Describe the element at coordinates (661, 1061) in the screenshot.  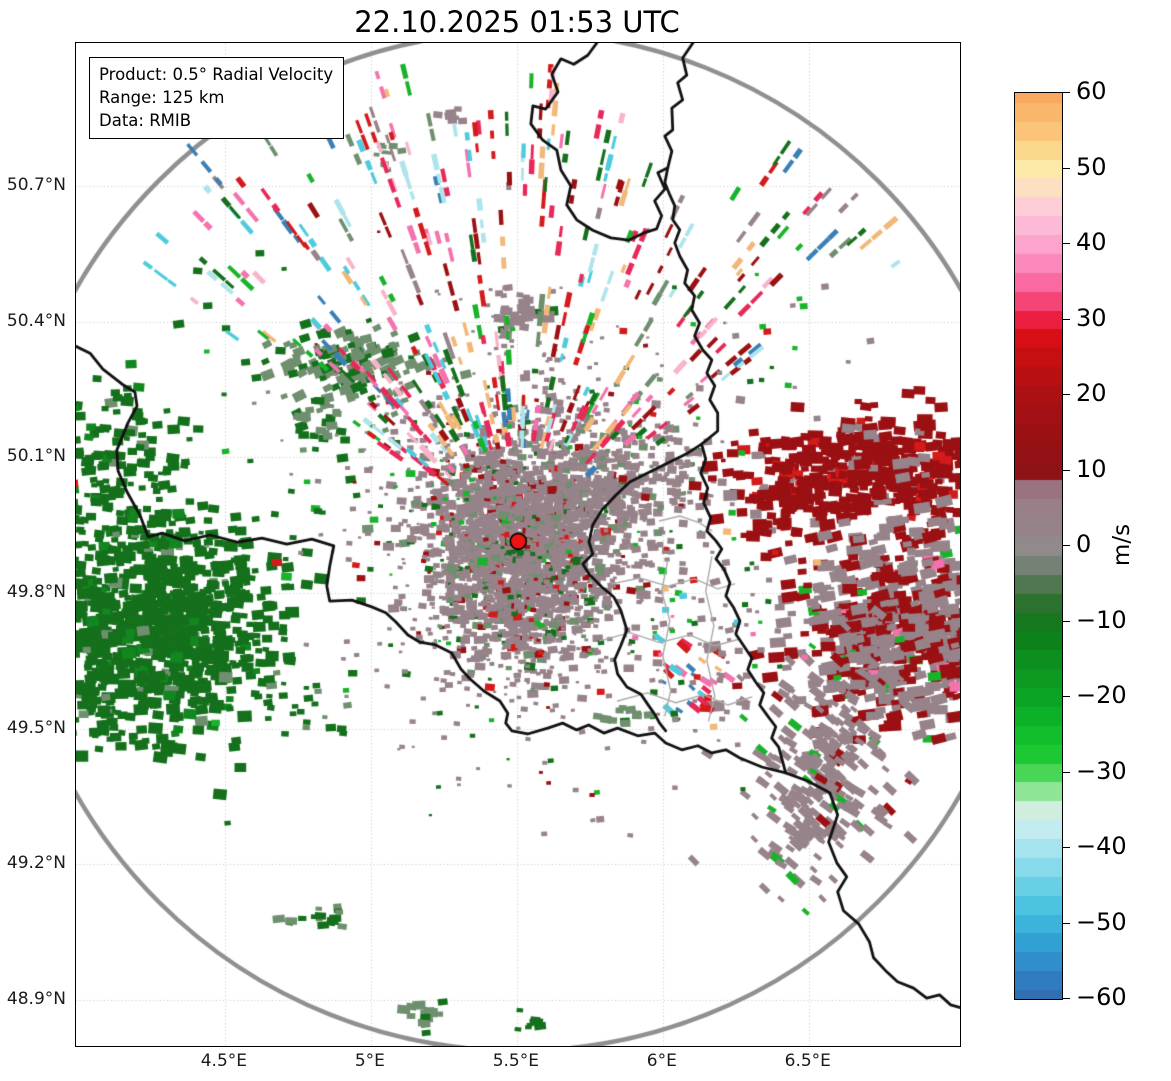
I see `x-tick-label: 6°E` at that location.